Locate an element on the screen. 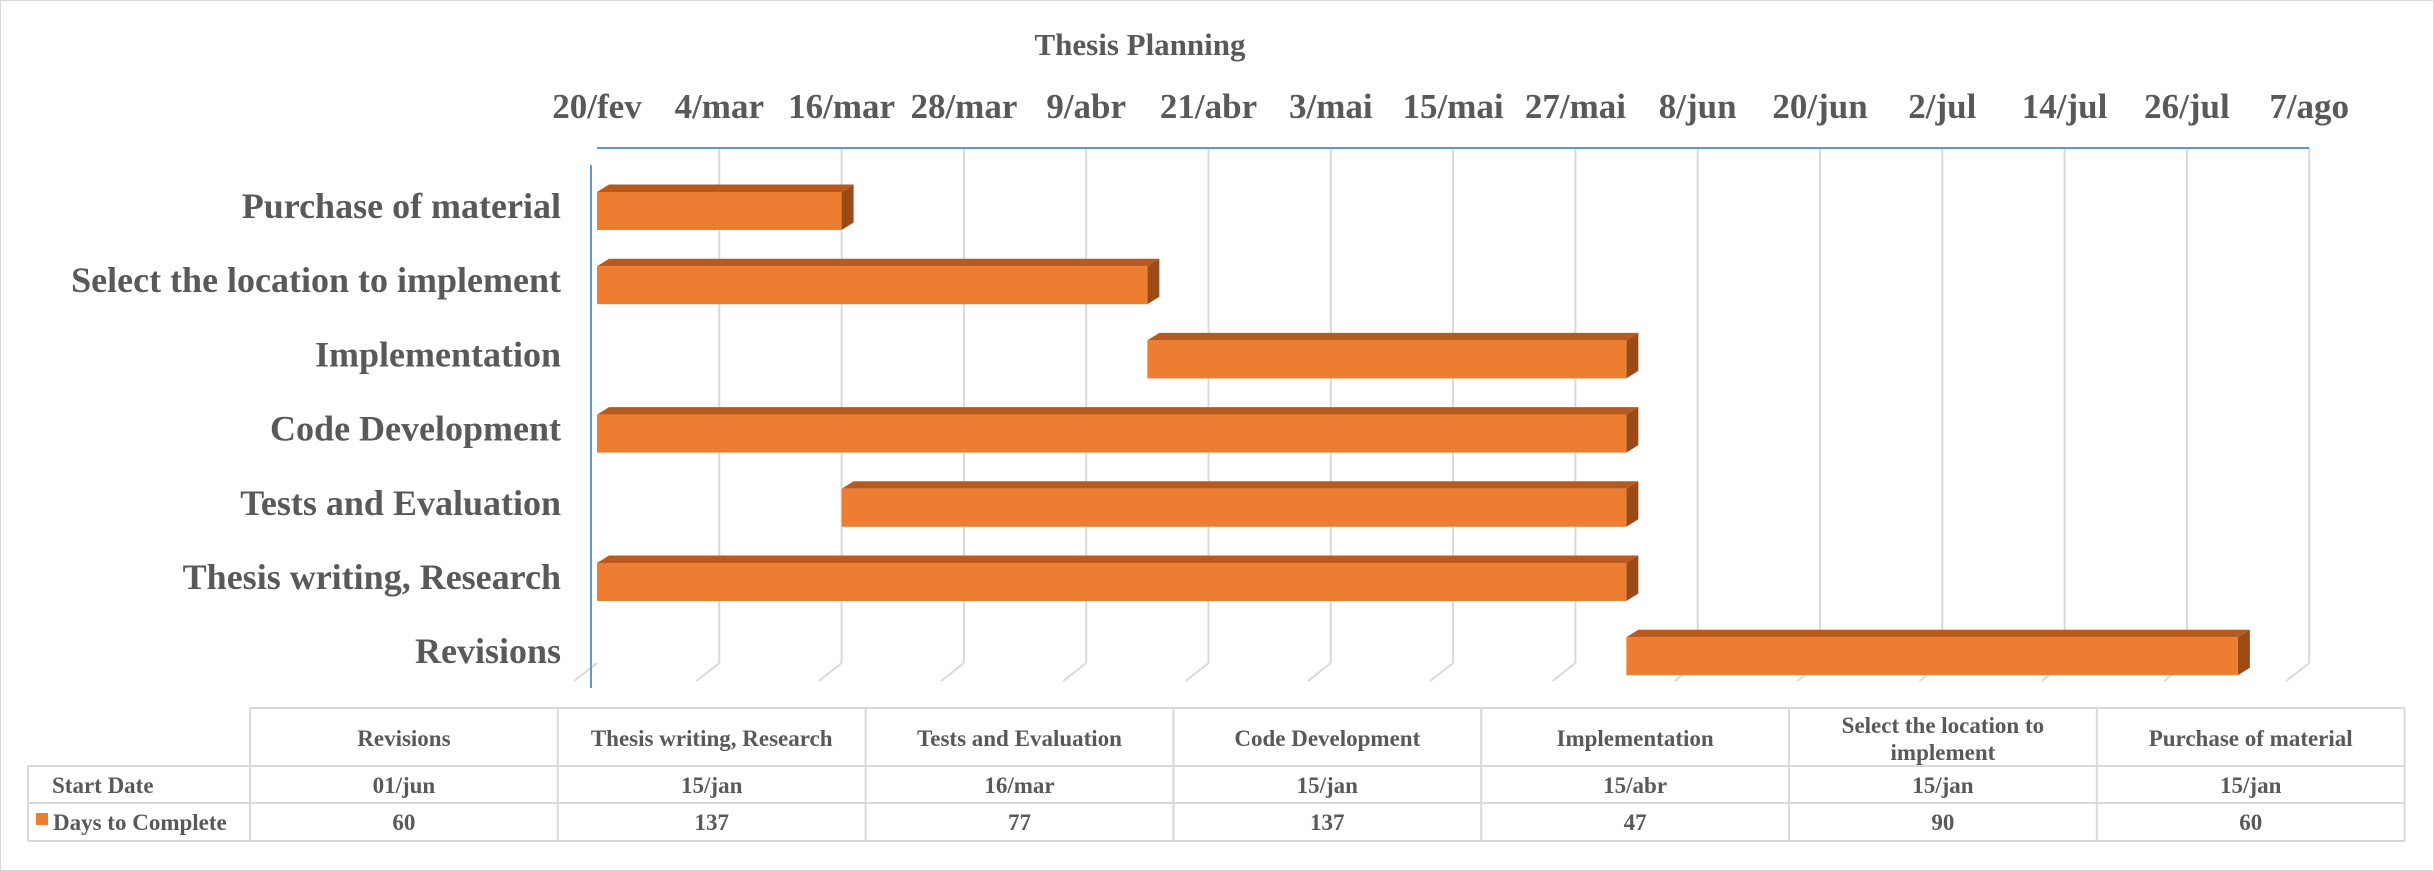 This screenshot has height=871, width=2434. table-column-header: Tests and Evaluation is located at coordinates (1019, 738).